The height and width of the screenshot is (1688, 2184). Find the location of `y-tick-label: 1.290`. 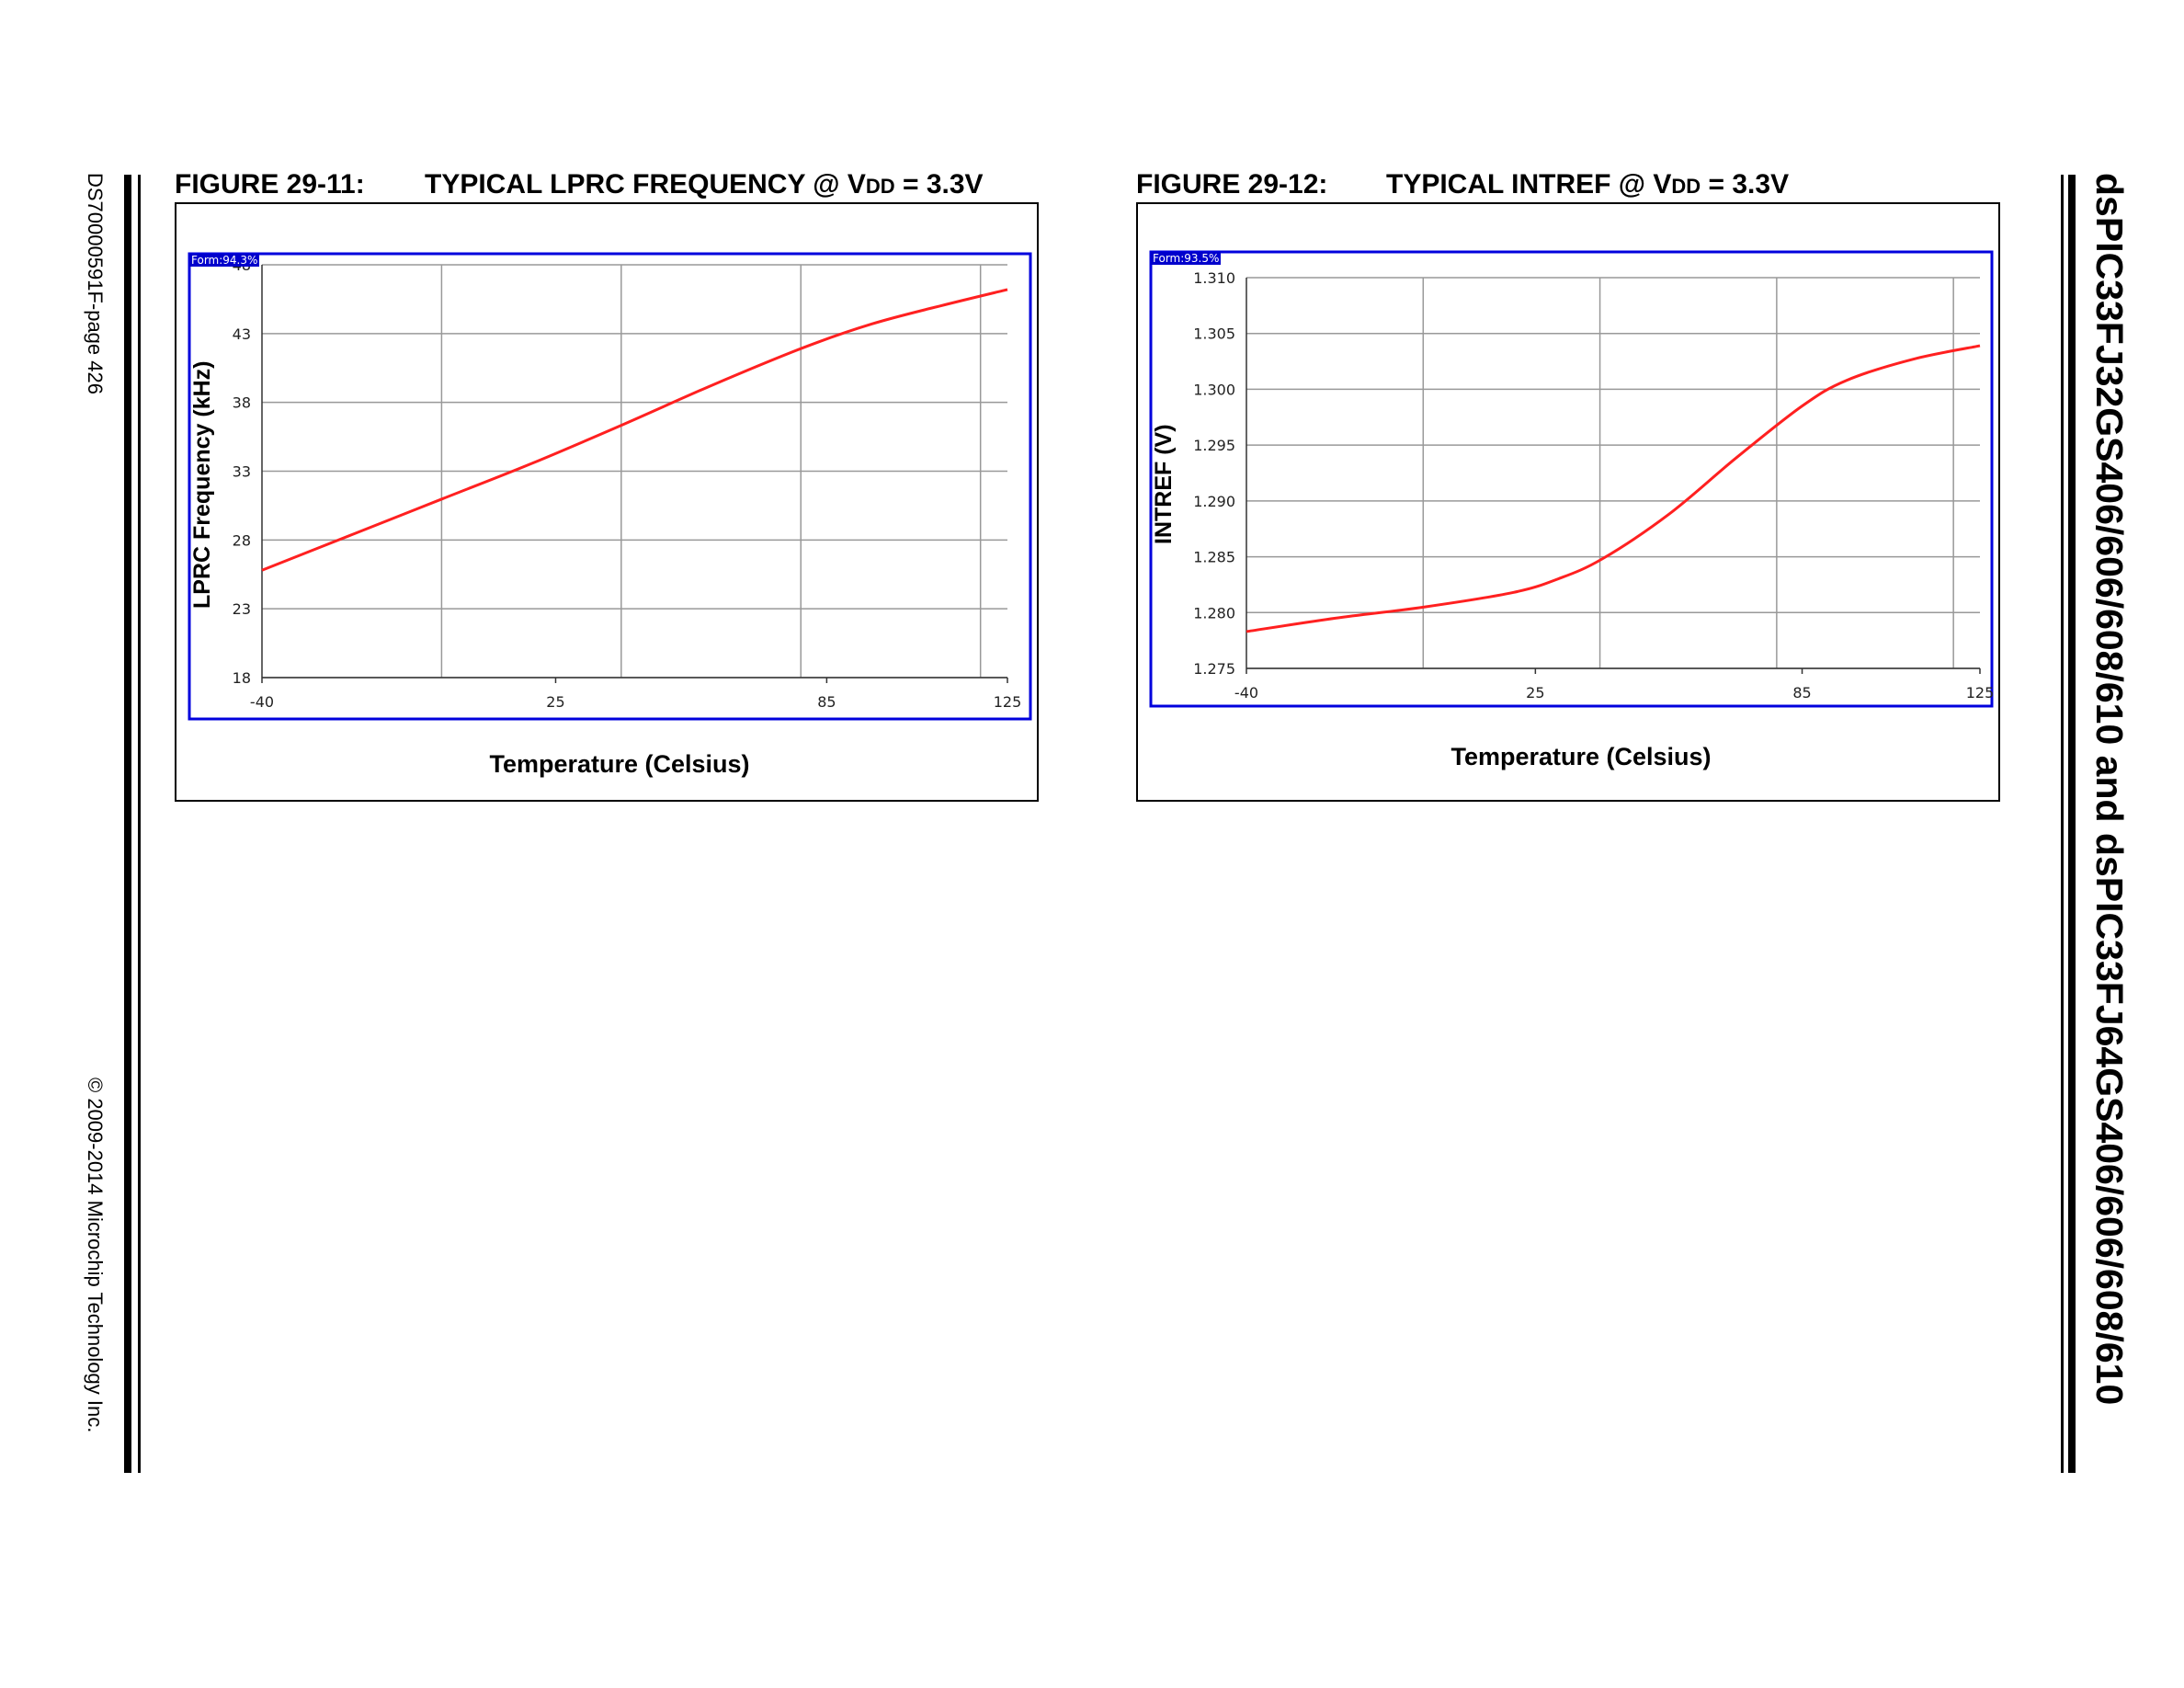

y-tick-label: 1.290 is located at coordinates (1214, 501).